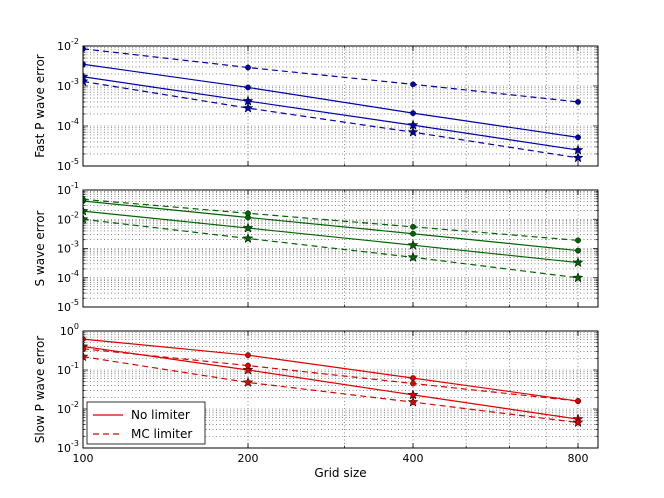 The image size is (664, 498). I want to click on y-axis-label: S wave error, so click(40, 248).